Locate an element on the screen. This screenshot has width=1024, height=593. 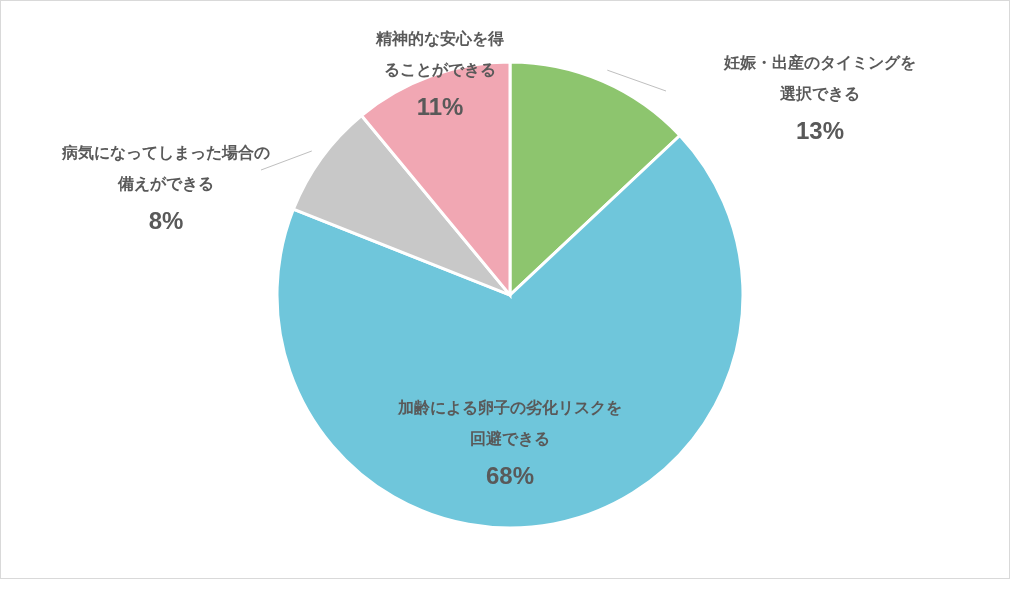
data-label: 13% is located at coordinates (820, 130).